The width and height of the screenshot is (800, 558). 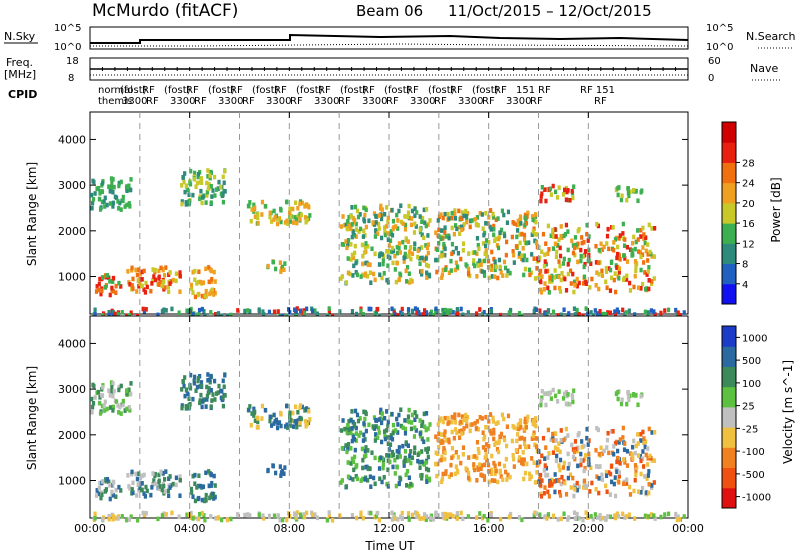 What do you see at coordinates (729, 377) in the screenshot?
I see `colorbar-segment` at bounding box center [729, 377].